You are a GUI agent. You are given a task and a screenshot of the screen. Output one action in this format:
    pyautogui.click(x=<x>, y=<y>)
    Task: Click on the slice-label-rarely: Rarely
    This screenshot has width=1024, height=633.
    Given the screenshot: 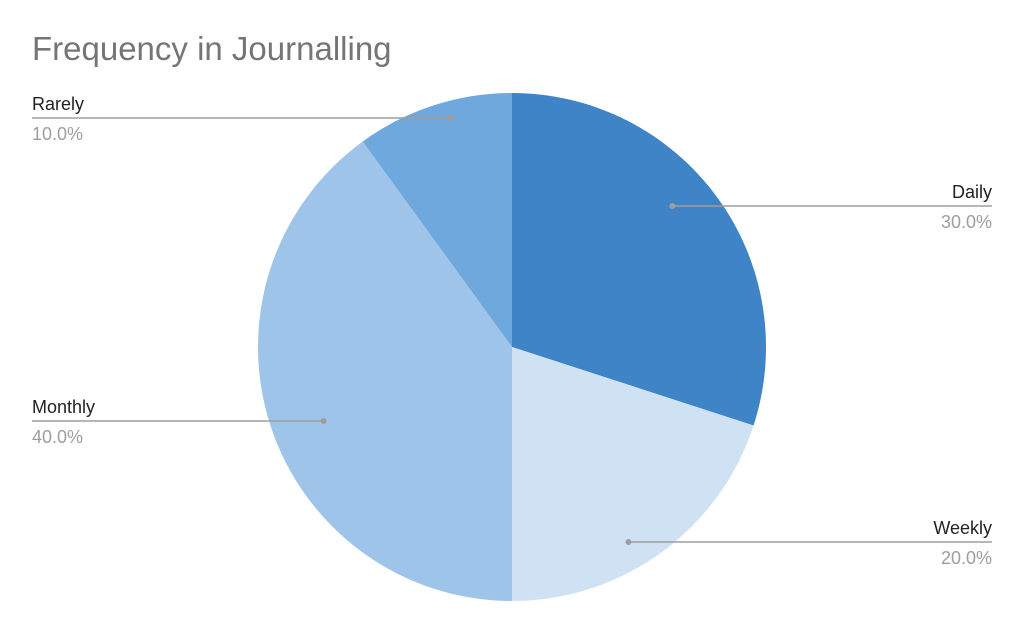 What is the action you would take?
    pyautogui.click(x=58, y=104)
    